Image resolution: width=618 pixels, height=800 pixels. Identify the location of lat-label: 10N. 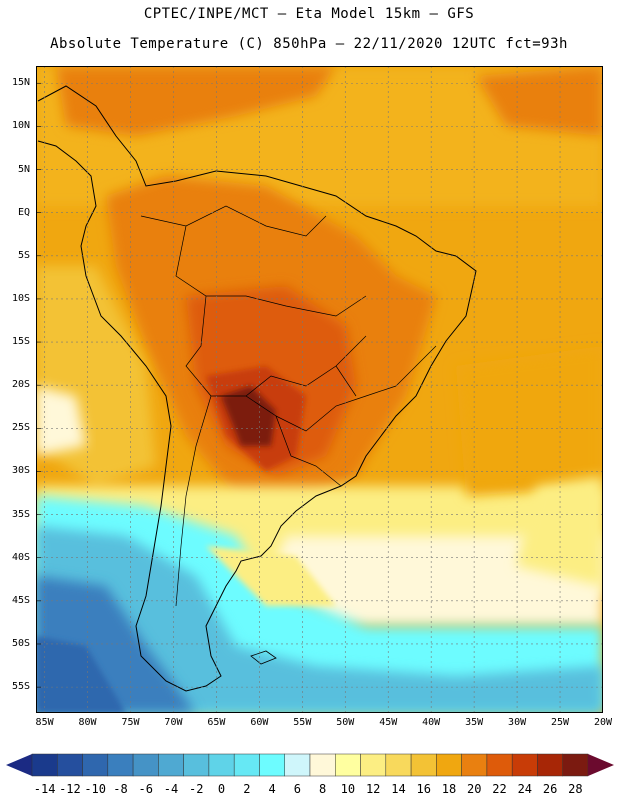
(20, 126).